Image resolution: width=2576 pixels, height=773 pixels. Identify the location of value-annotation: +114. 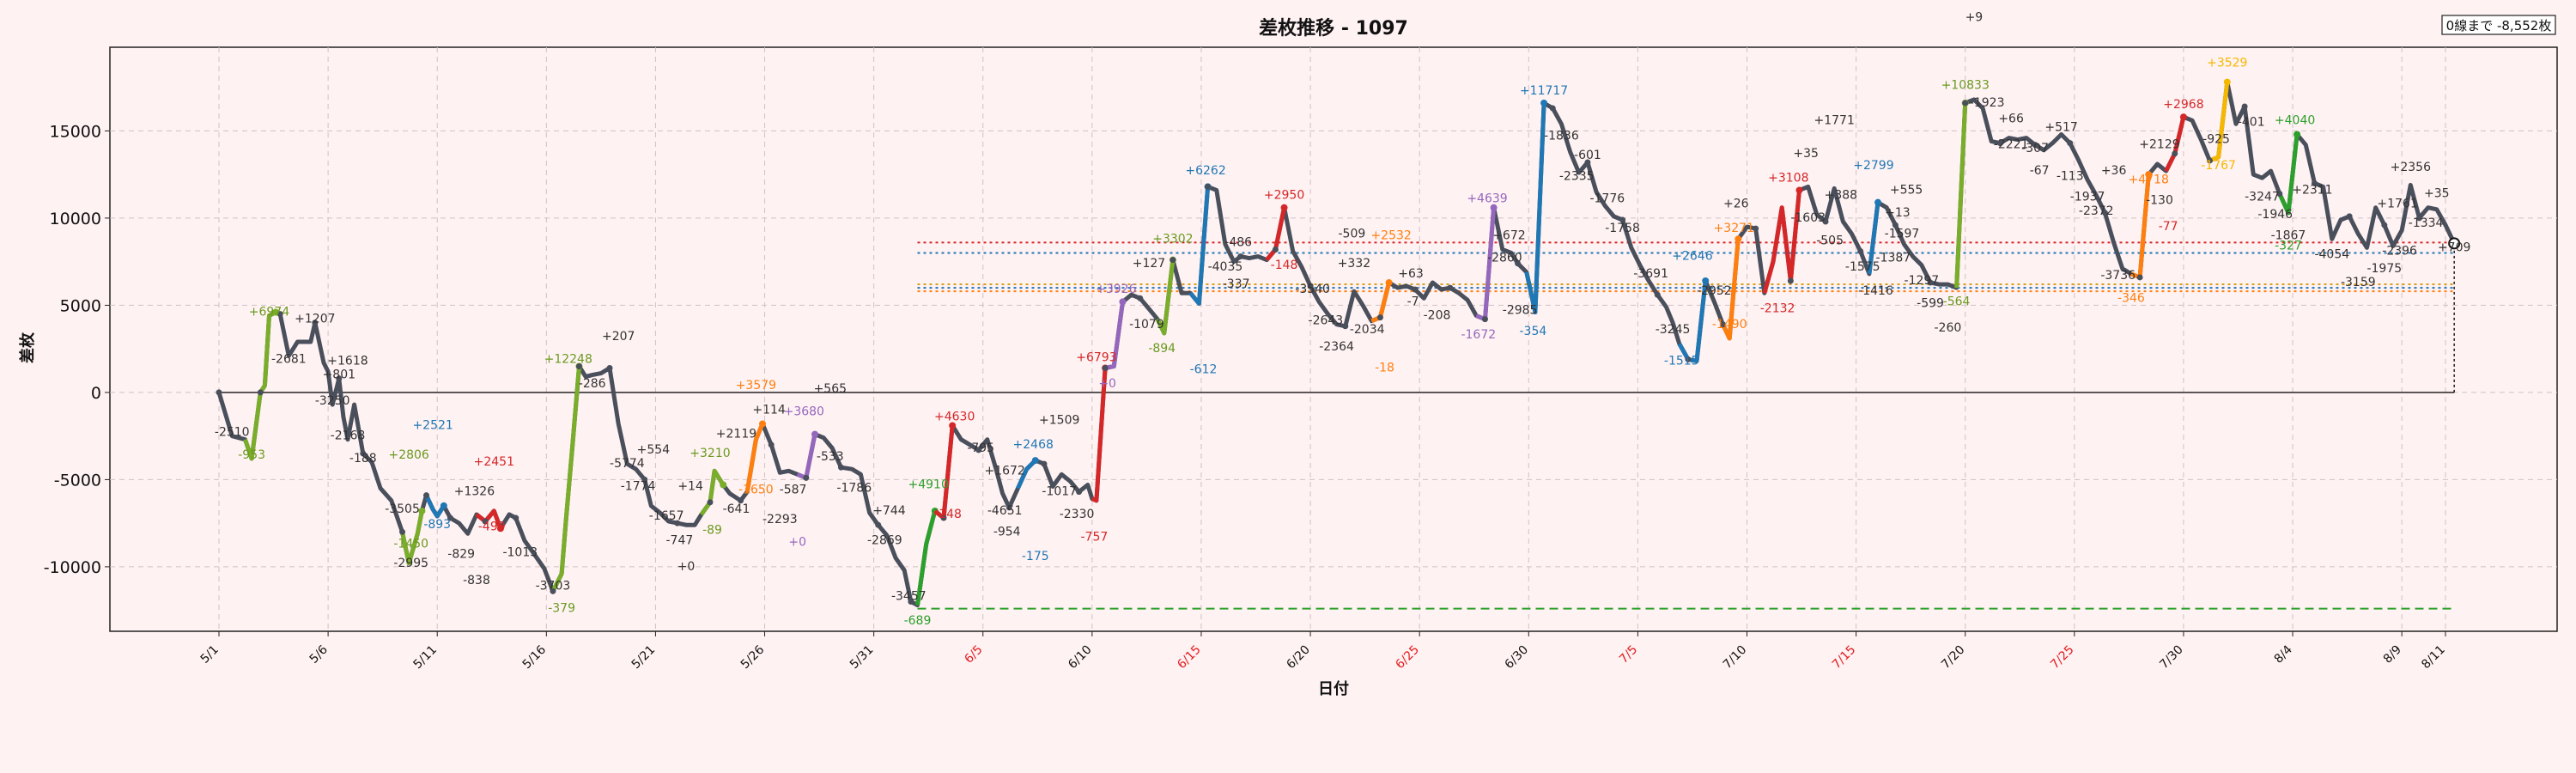
(769, 410).